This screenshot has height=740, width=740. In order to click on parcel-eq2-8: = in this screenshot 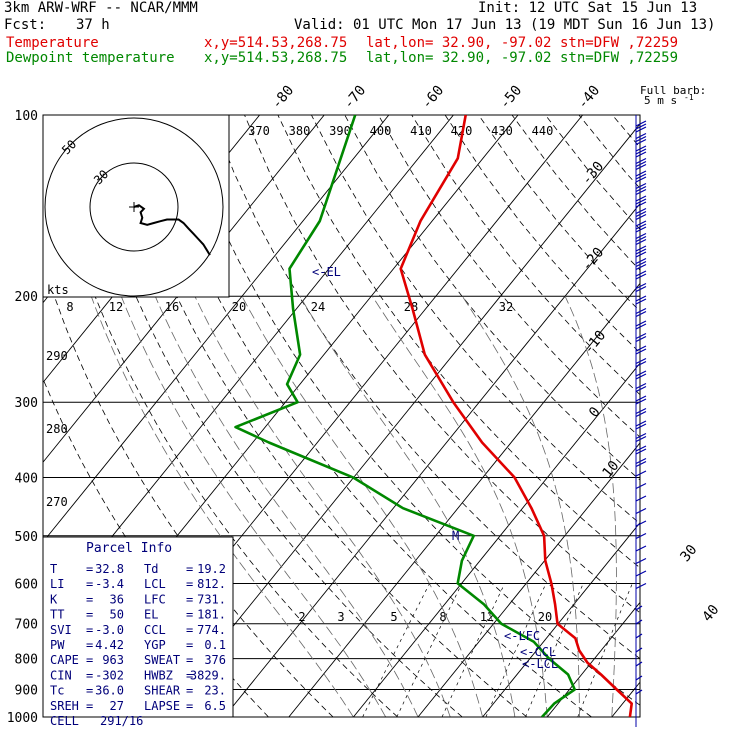, I will do `click(189, 691)`.